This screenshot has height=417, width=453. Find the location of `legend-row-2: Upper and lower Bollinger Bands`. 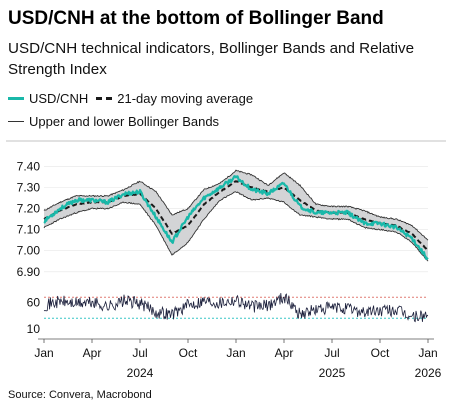

legend-row-2: Upper and lower Bollinger Bands is located at coordinates (116, 121).